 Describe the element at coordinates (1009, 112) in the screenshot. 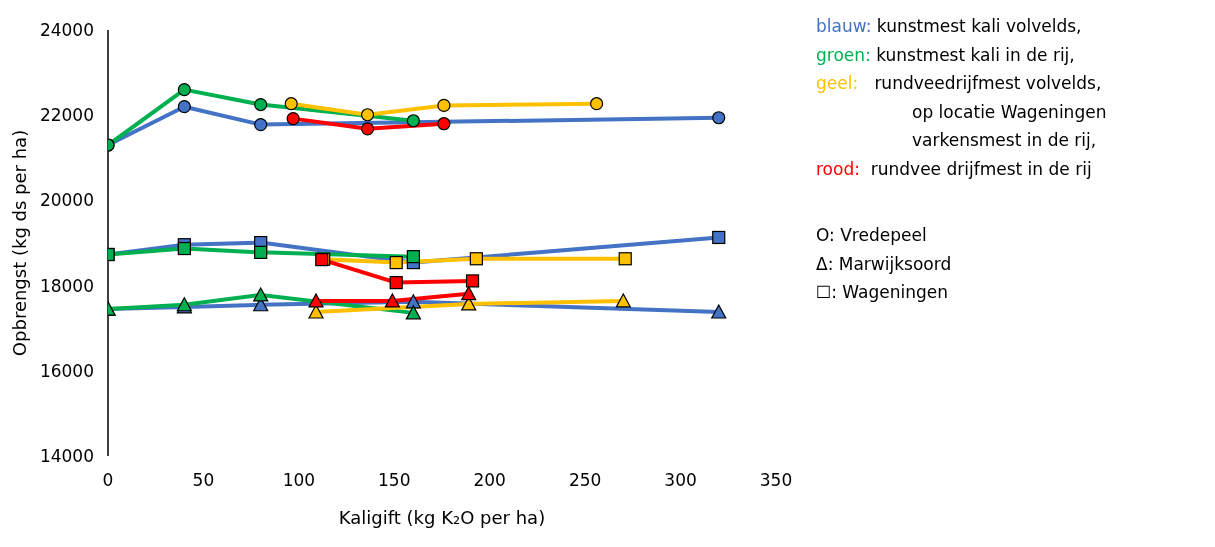

I see `text: op locatie Wageningen` at that location.